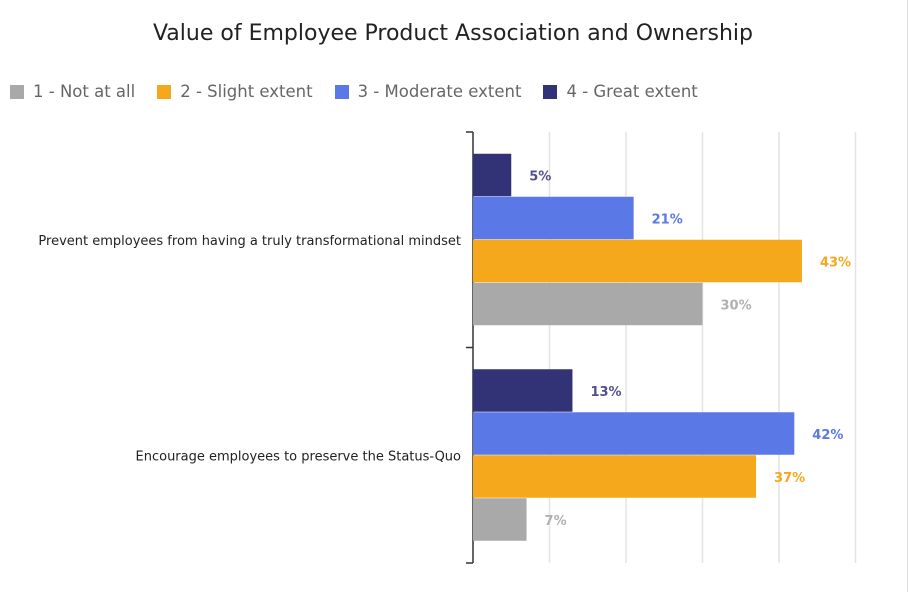  What do you see at coordinates (907, 296) in the screenshot?
I see `right-border` at bounding box center [907, 296].